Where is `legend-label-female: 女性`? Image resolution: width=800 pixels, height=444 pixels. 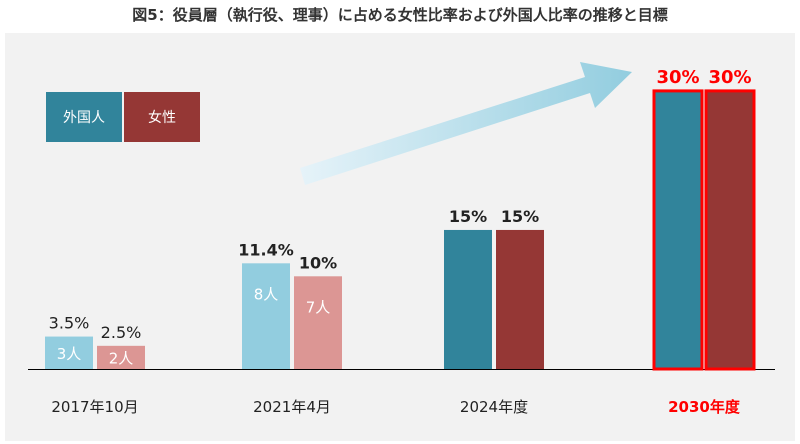 legend-label-female: 女性 is located at coordinates (162, 118).